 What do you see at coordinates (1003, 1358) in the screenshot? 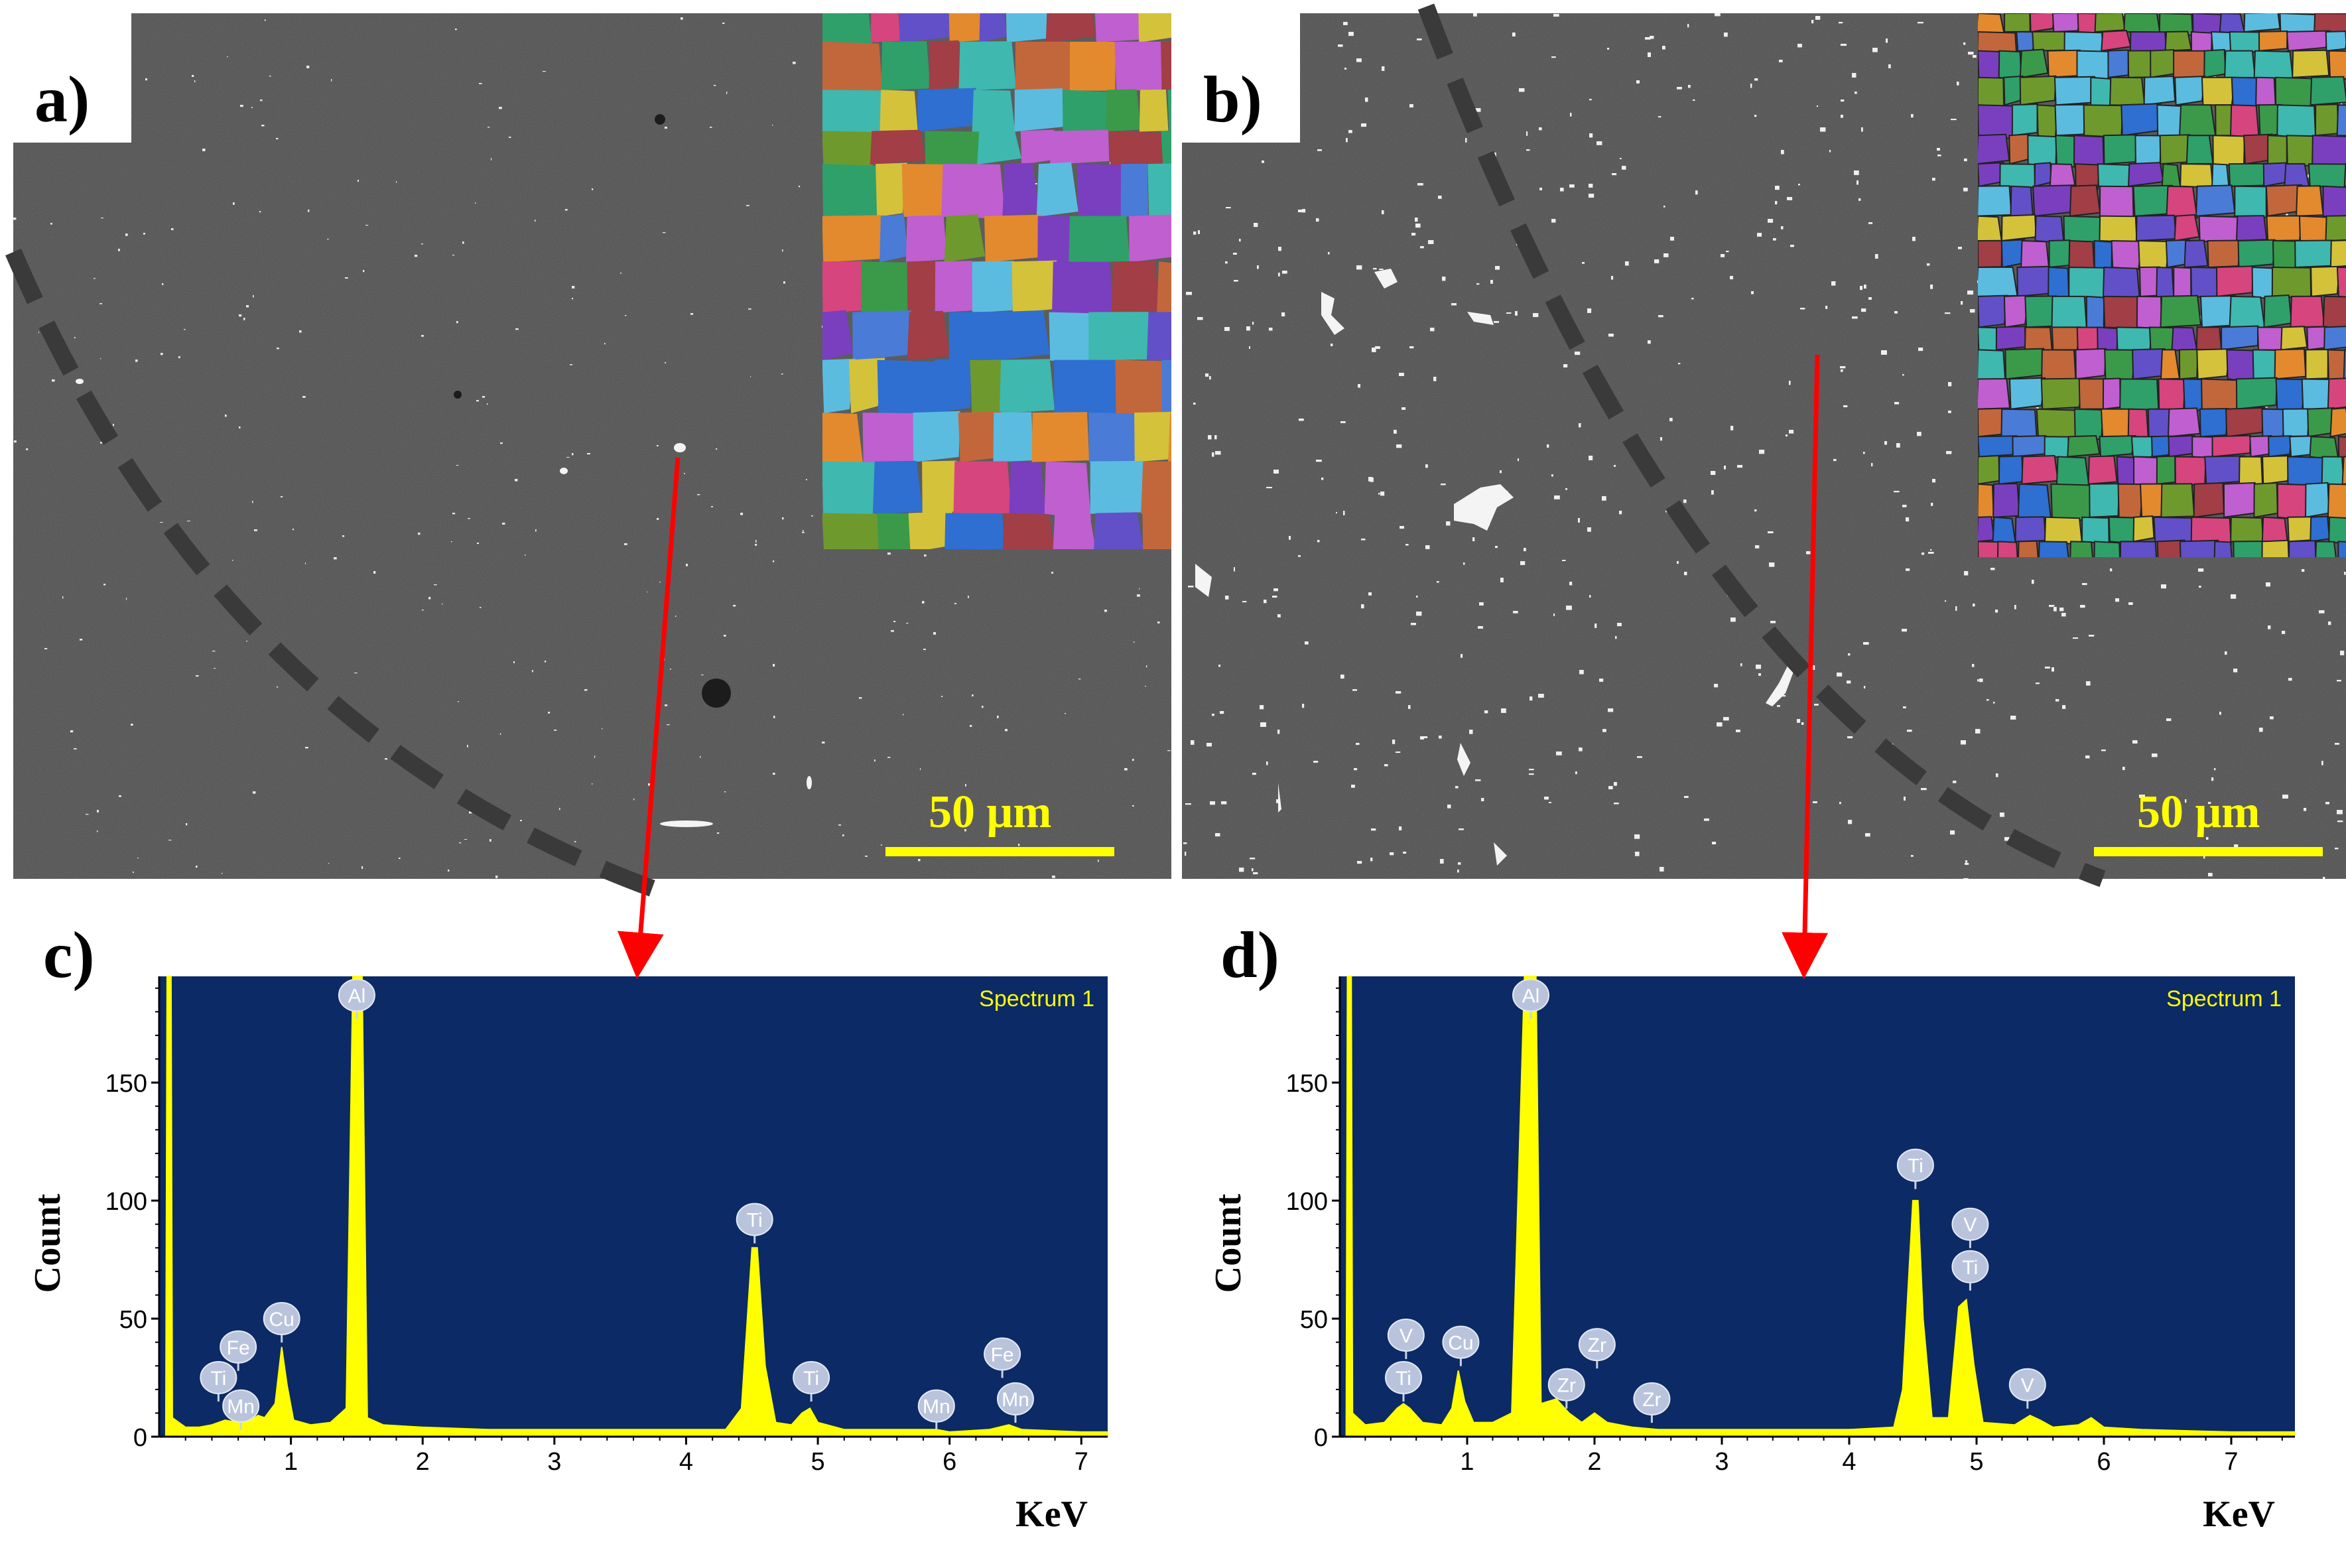
I see `peak-label: Fe` at bounding box center [1003, 1358].